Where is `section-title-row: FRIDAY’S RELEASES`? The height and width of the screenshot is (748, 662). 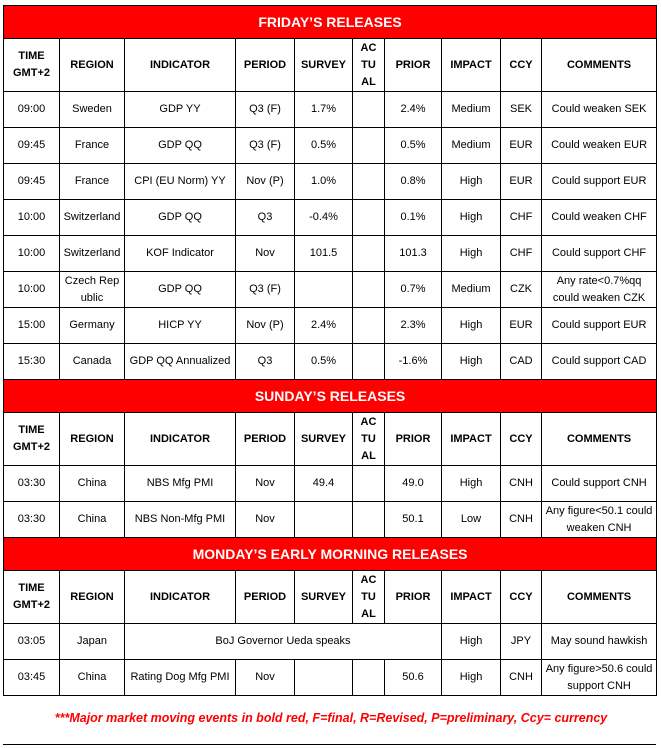
section-title-row: FRIDAY’S RELEASES is located at coordinates (330, 22).